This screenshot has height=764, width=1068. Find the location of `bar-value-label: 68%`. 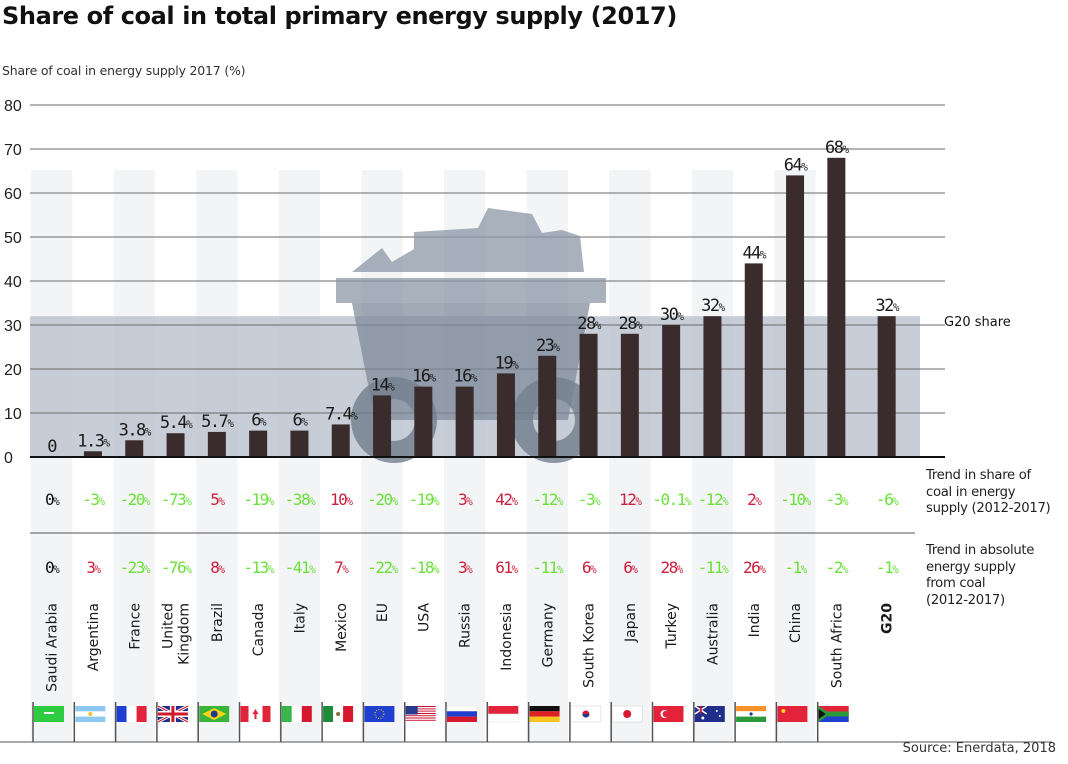

bar-value-label: 68% is located at coordinates (837, 148).